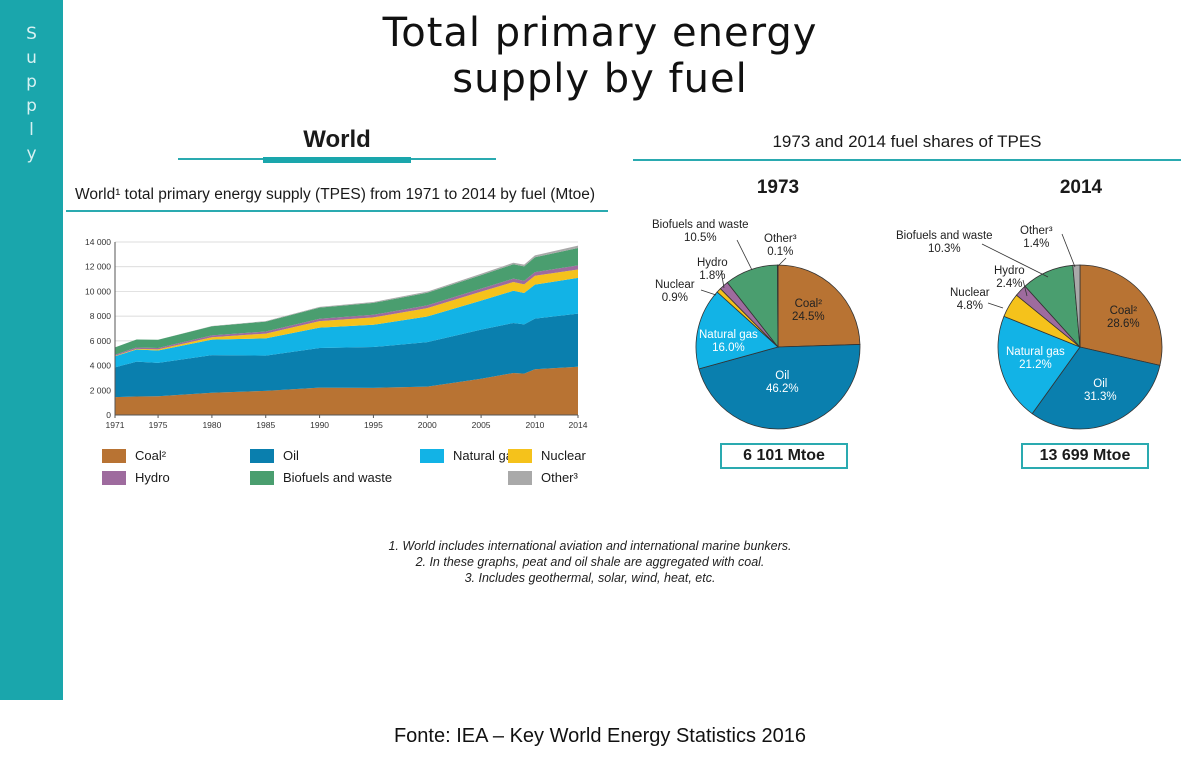 Image resolution: width=1200 pixels, height=767 pixels. Describe the element at coordinates (134, 455) in the screenshot. I see `legend-item-coal: Coal²` at that location.